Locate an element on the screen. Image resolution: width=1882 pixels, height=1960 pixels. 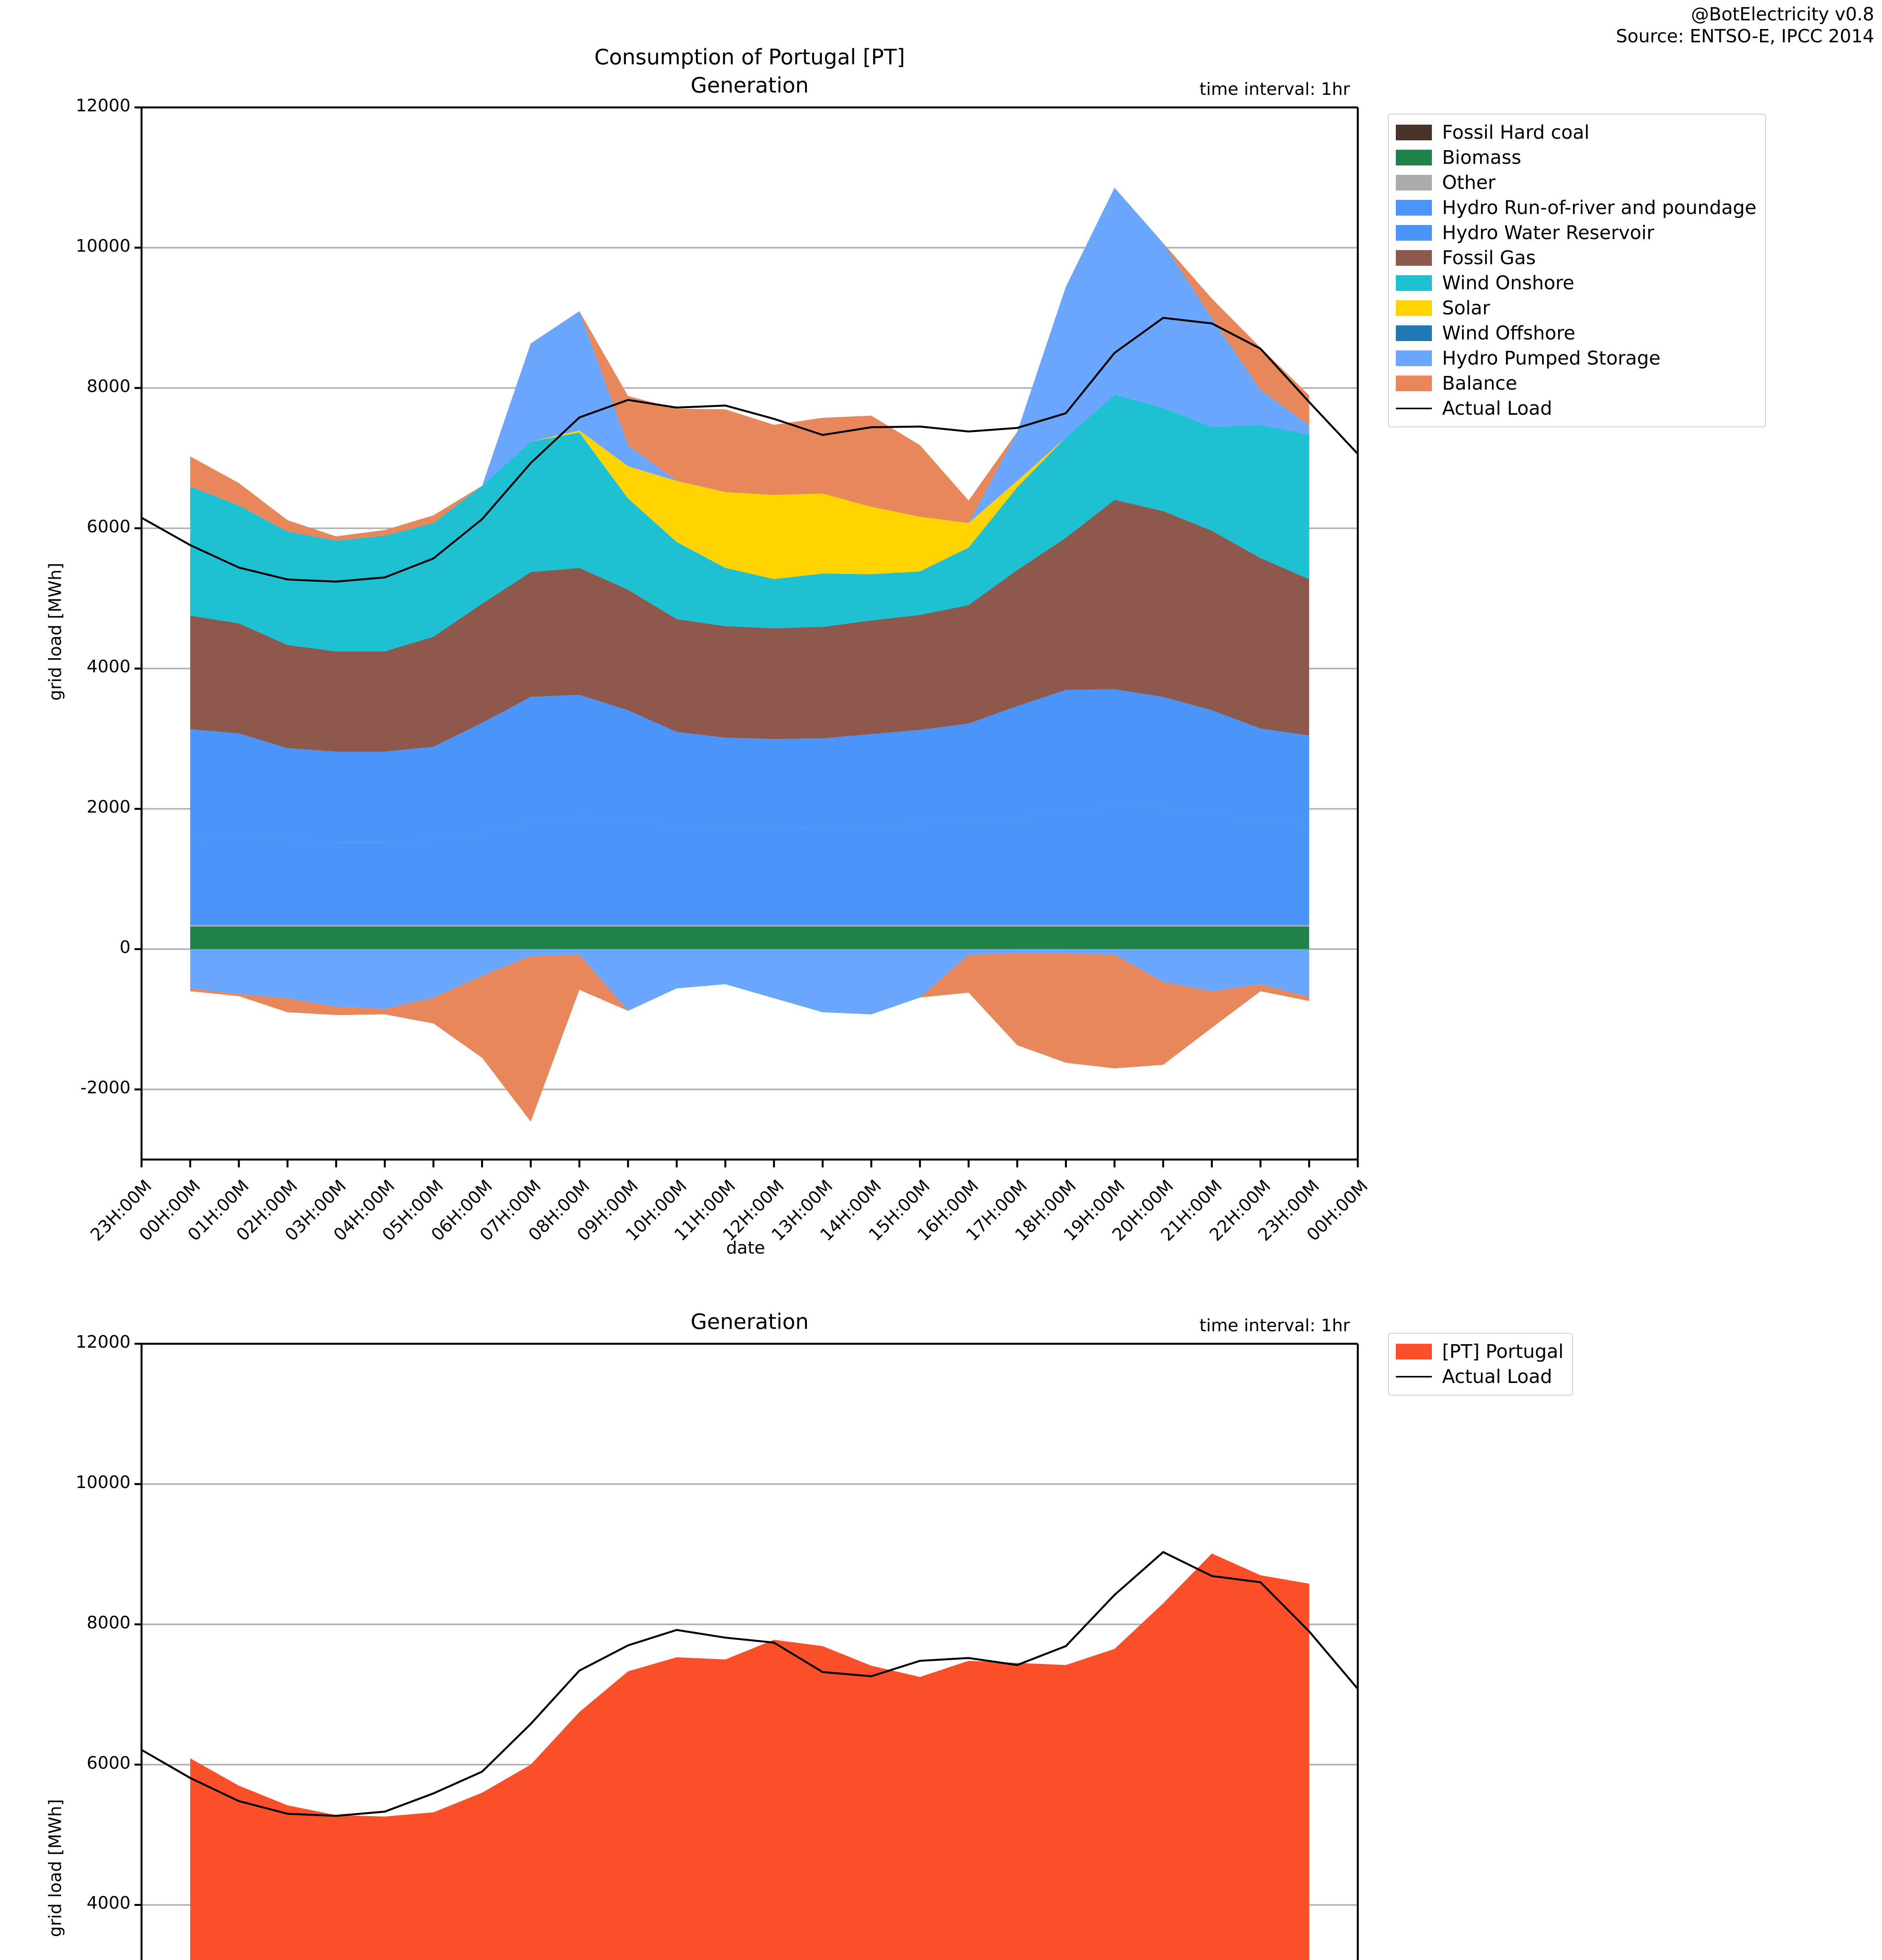
legend-item-label: Balance is located at coordinates (1479, 383).